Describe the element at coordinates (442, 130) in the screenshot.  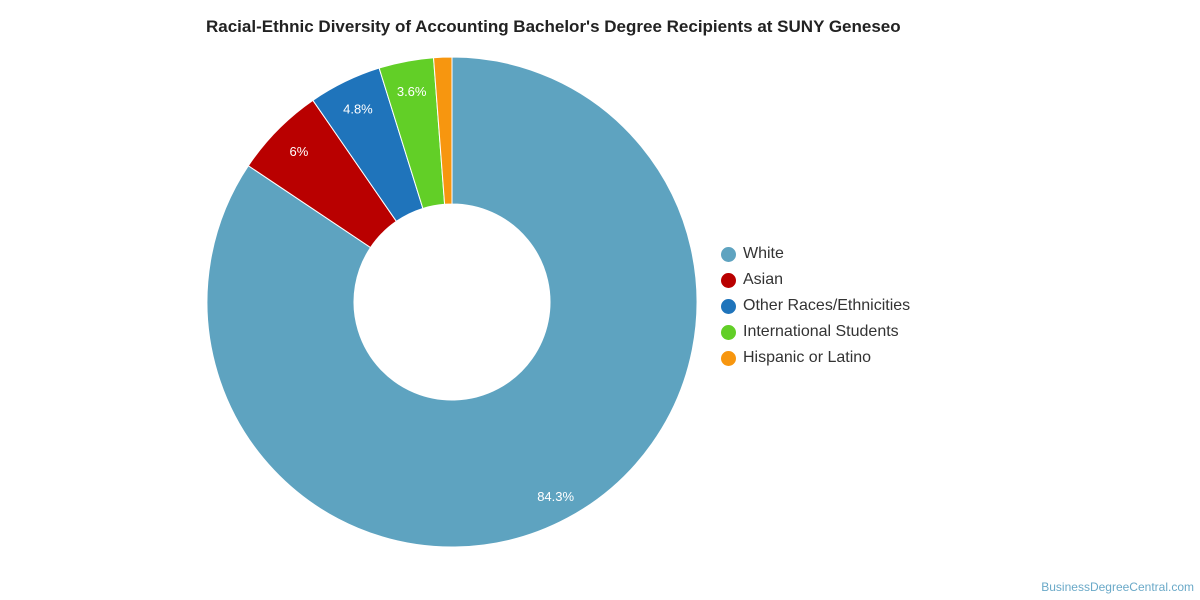
I see `slice-hispanic` at that location.